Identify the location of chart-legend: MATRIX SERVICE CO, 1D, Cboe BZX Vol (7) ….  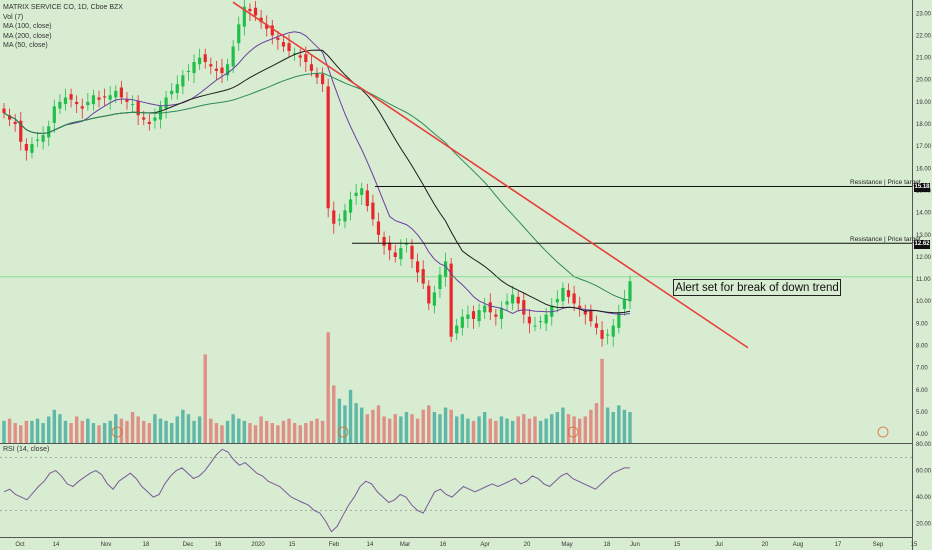
(63, 27).